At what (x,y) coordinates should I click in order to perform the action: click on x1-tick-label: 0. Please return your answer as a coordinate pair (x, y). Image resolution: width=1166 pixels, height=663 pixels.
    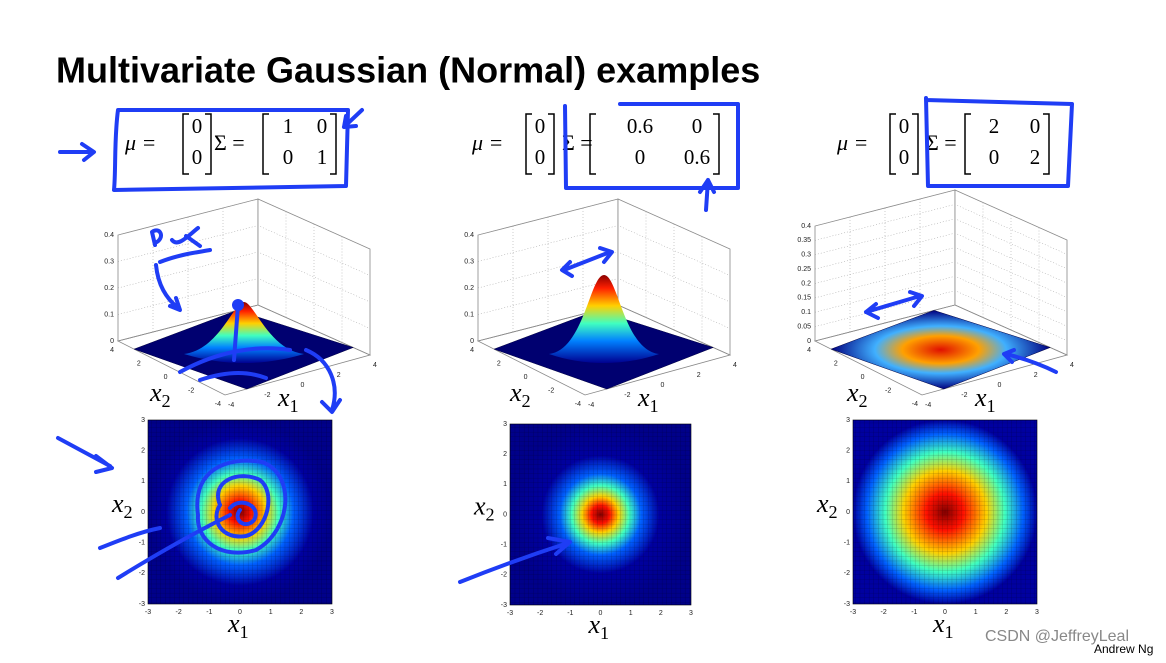
    Looking at the image, I should click on (1000, 385).